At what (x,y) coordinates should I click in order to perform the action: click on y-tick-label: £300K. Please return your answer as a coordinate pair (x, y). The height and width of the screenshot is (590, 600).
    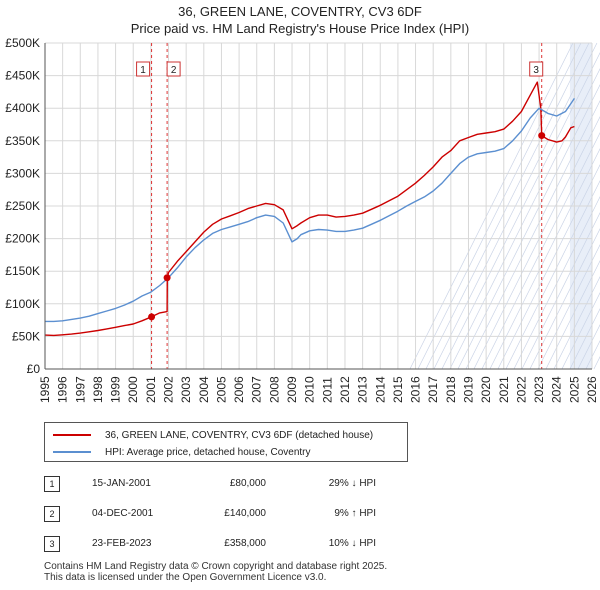
    Looking at the image, I should click on (22, 173).